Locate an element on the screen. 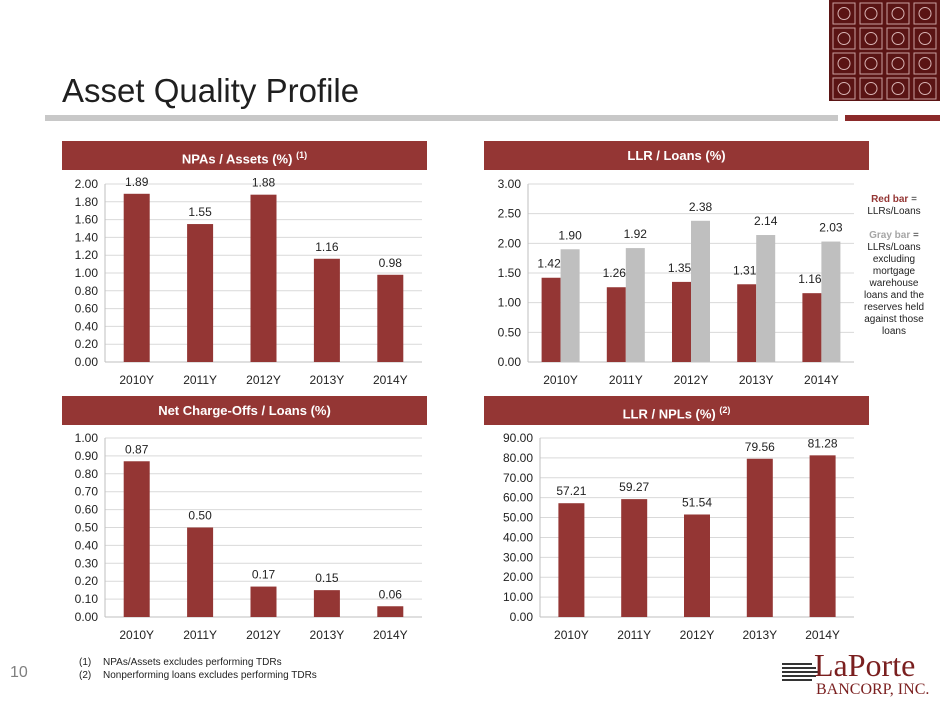 The image size is (940, 705). llr-y-tick-label: 1.00 is located at coordinates (510, 303).